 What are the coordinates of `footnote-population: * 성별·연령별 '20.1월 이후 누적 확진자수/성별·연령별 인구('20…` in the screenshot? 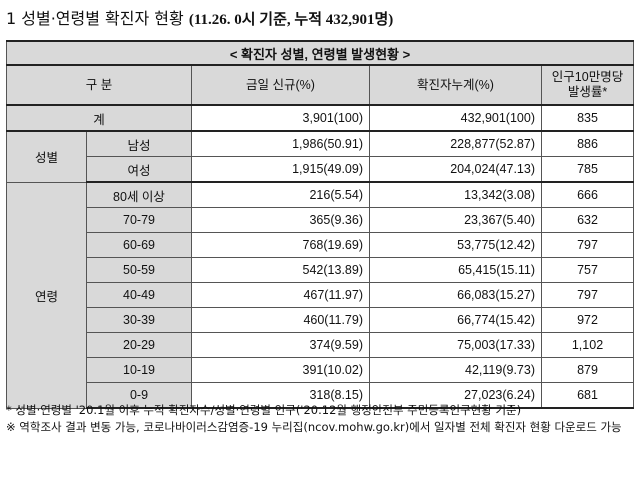 It's located at (264, 410).